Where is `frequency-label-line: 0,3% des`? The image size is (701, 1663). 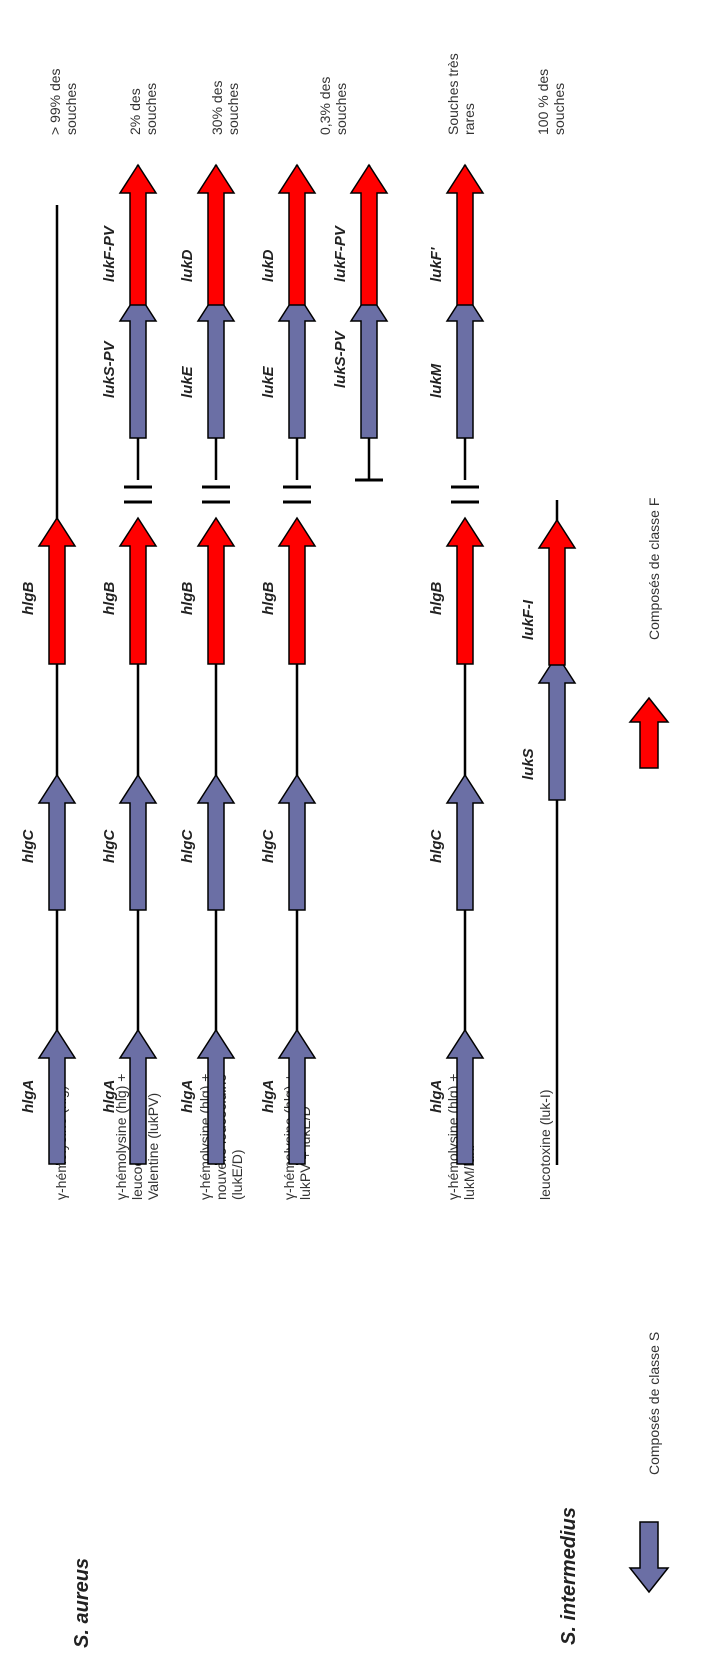
frequency-label-line: 0,3% des is located at coordinates (325, 106).